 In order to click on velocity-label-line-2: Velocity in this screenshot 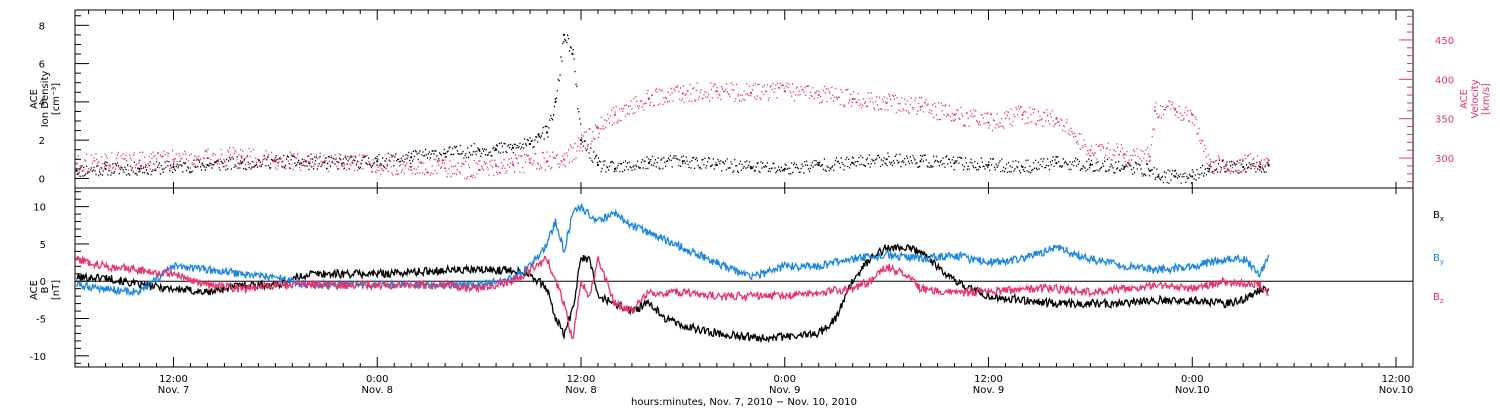, I will do `click(1475, 98)`.